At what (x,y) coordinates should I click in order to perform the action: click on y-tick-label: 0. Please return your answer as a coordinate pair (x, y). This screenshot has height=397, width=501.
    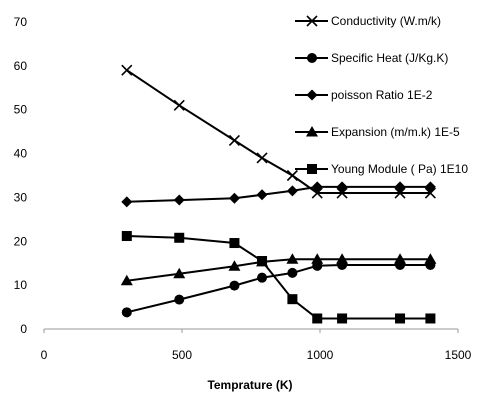
    Looking at the image, I should click on (23, 329).